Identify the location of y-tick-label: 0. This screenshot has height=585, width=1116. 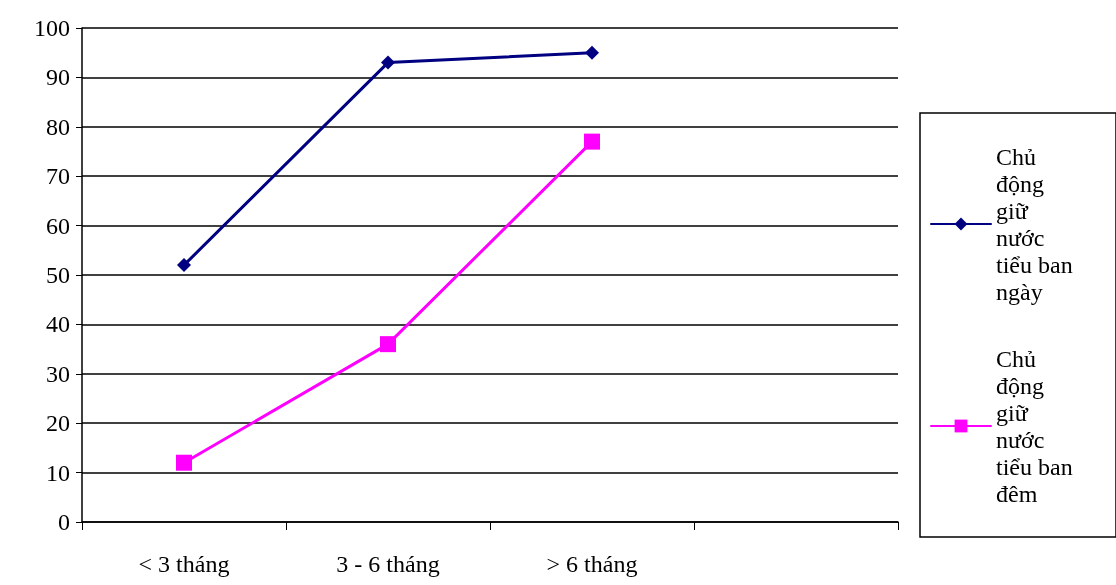
(64, 522).